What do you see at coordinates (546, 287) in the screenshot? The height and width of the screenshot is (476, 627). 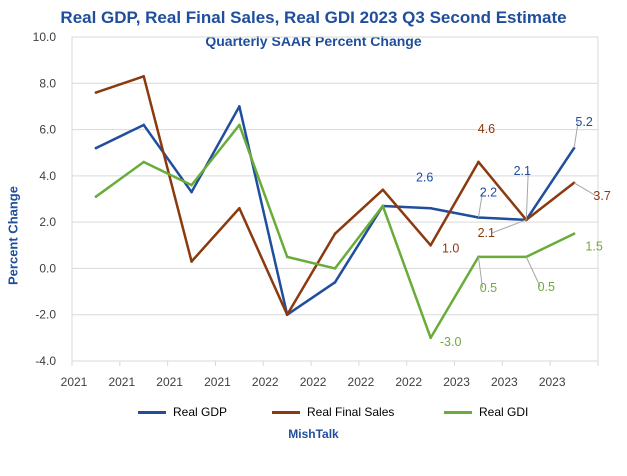 I see `data-label-gdi-9: 0.5` at bounding box center [546, 287].